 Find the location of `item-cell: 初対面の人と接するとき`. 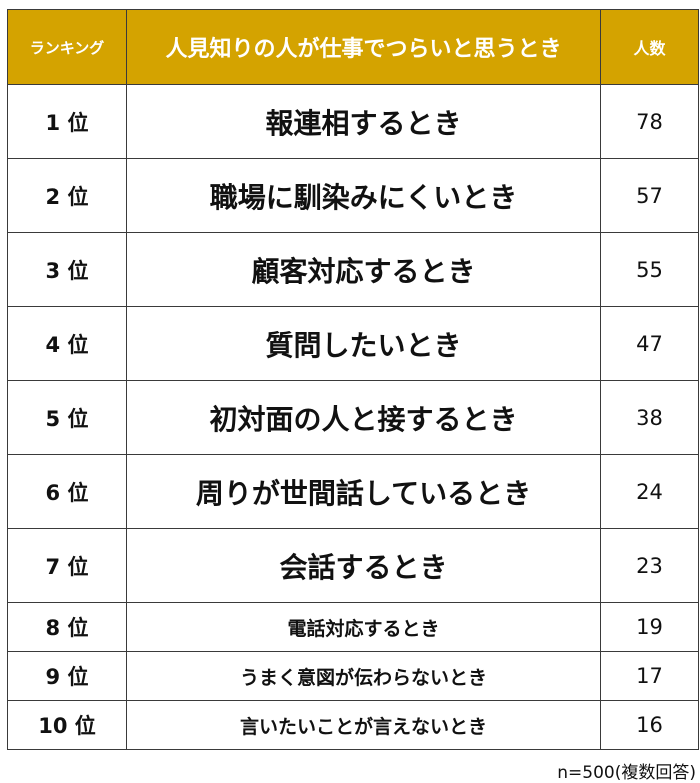

item-cell: 初対面の人と接するとき is located at coordinates (363, 417).